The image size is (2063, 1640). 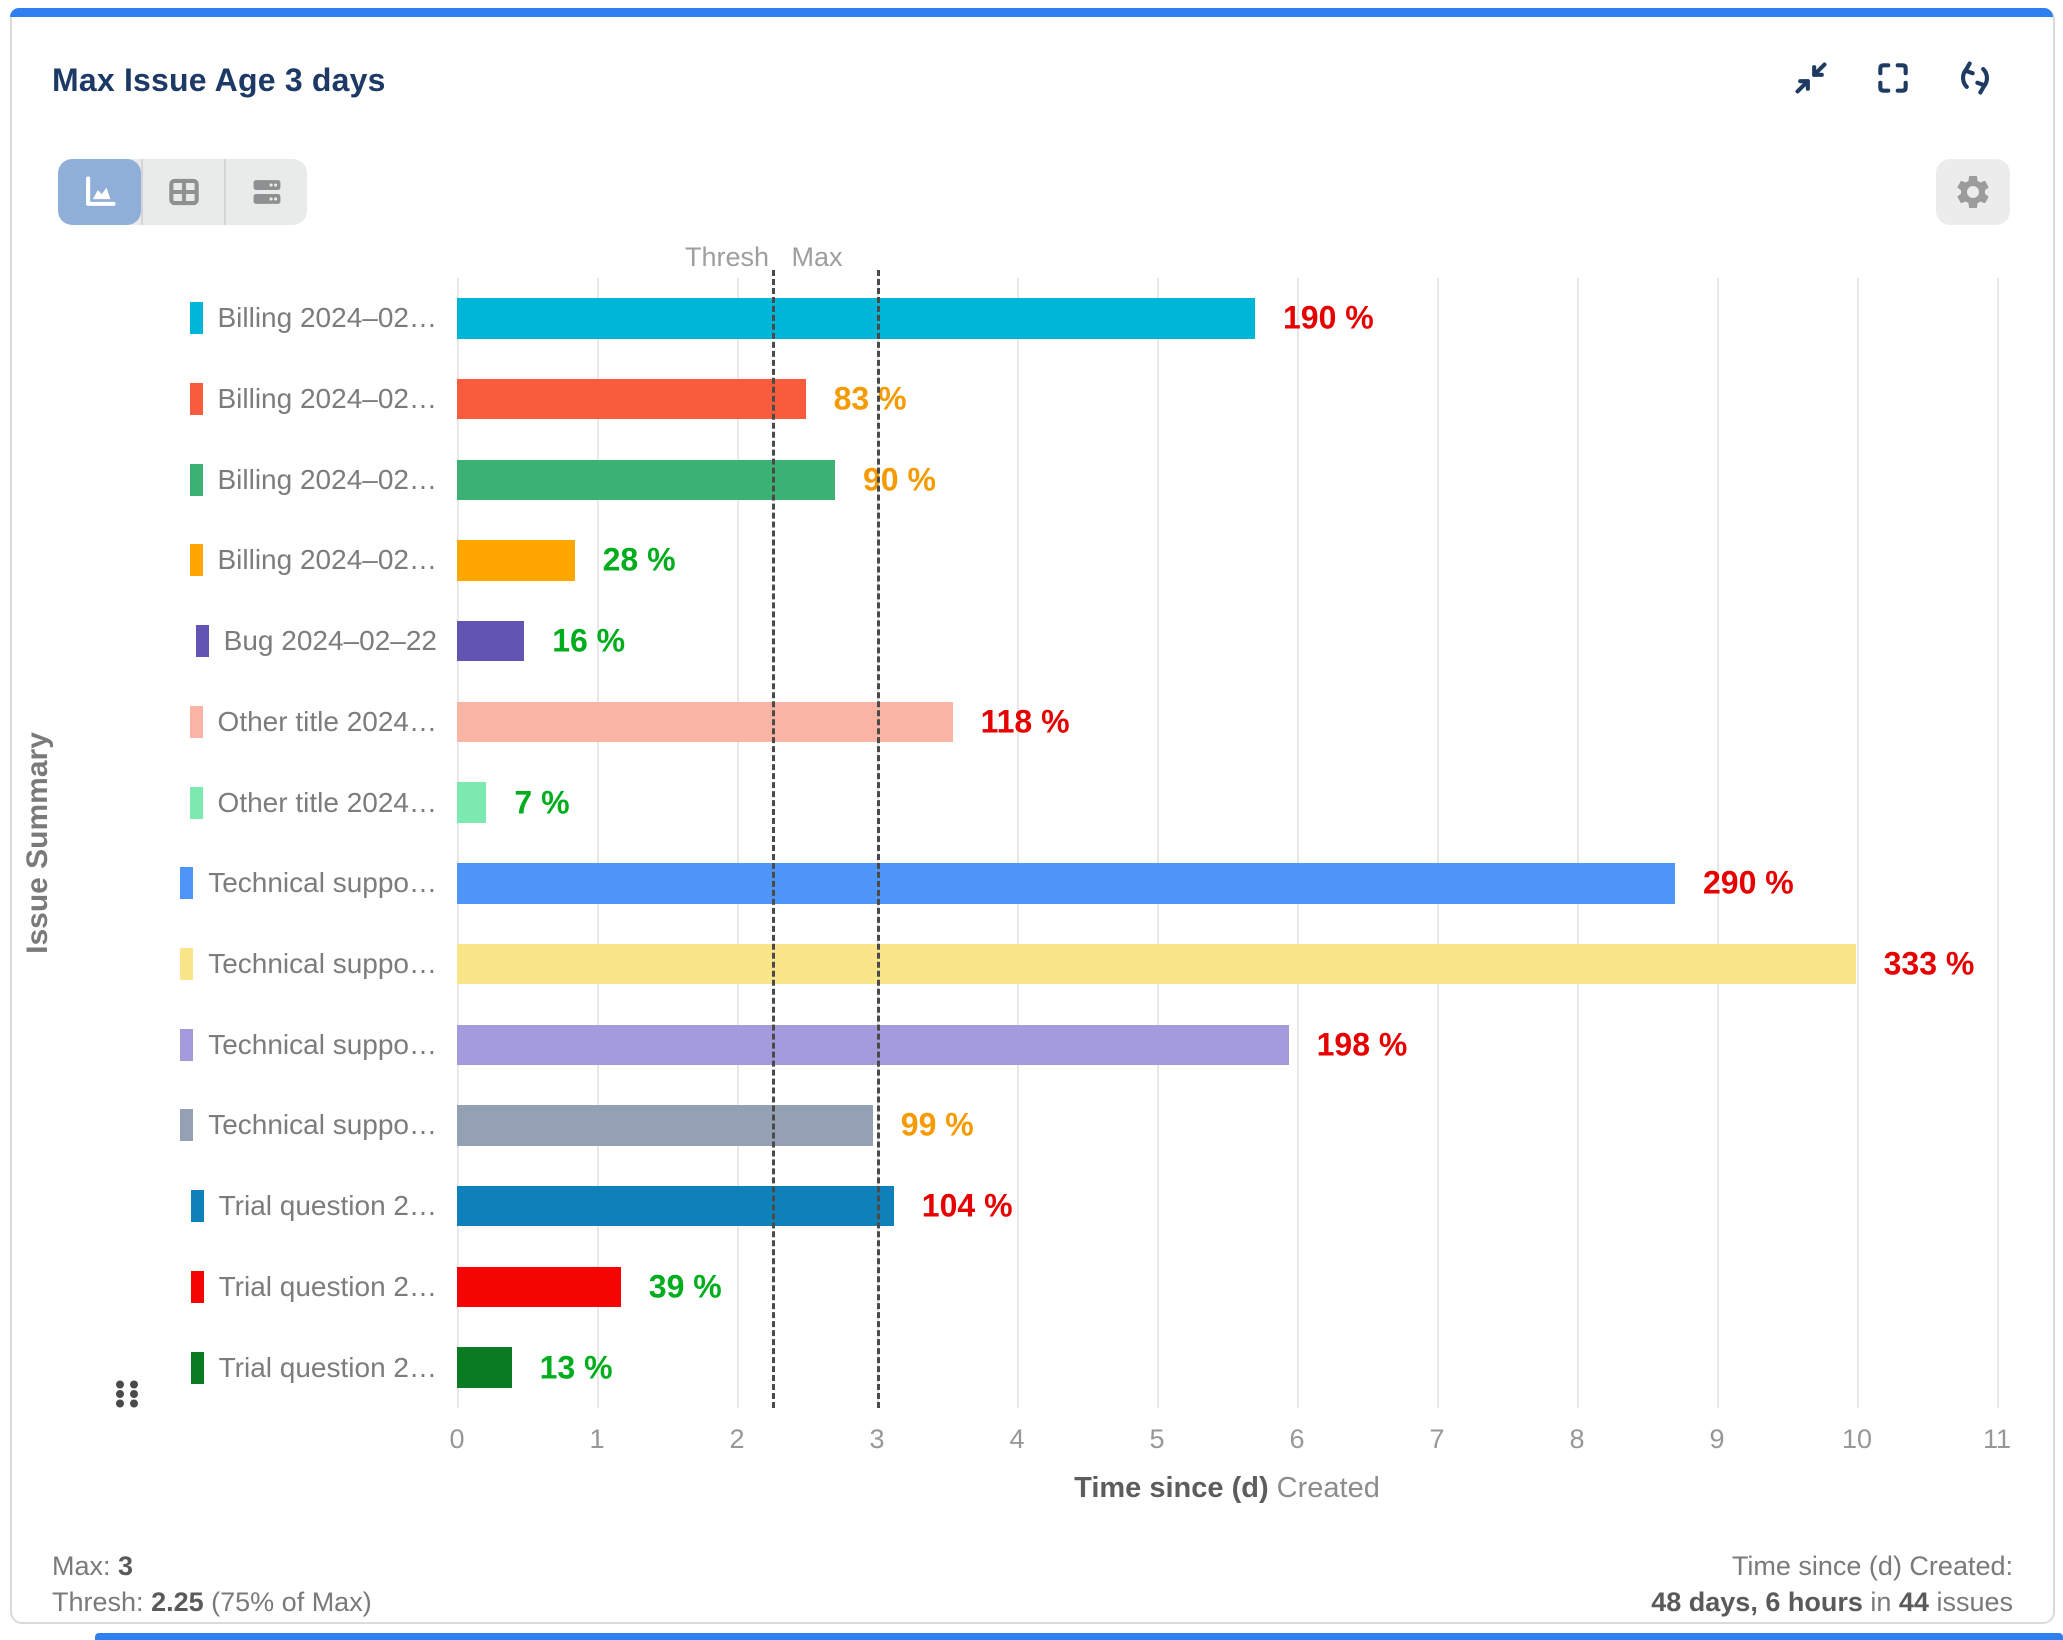 What do you see at coordinates (1171, 1488) in the screenshot?
I see `x-axis-title-field: Time since (d)` at bounding box center [1171, 1488].